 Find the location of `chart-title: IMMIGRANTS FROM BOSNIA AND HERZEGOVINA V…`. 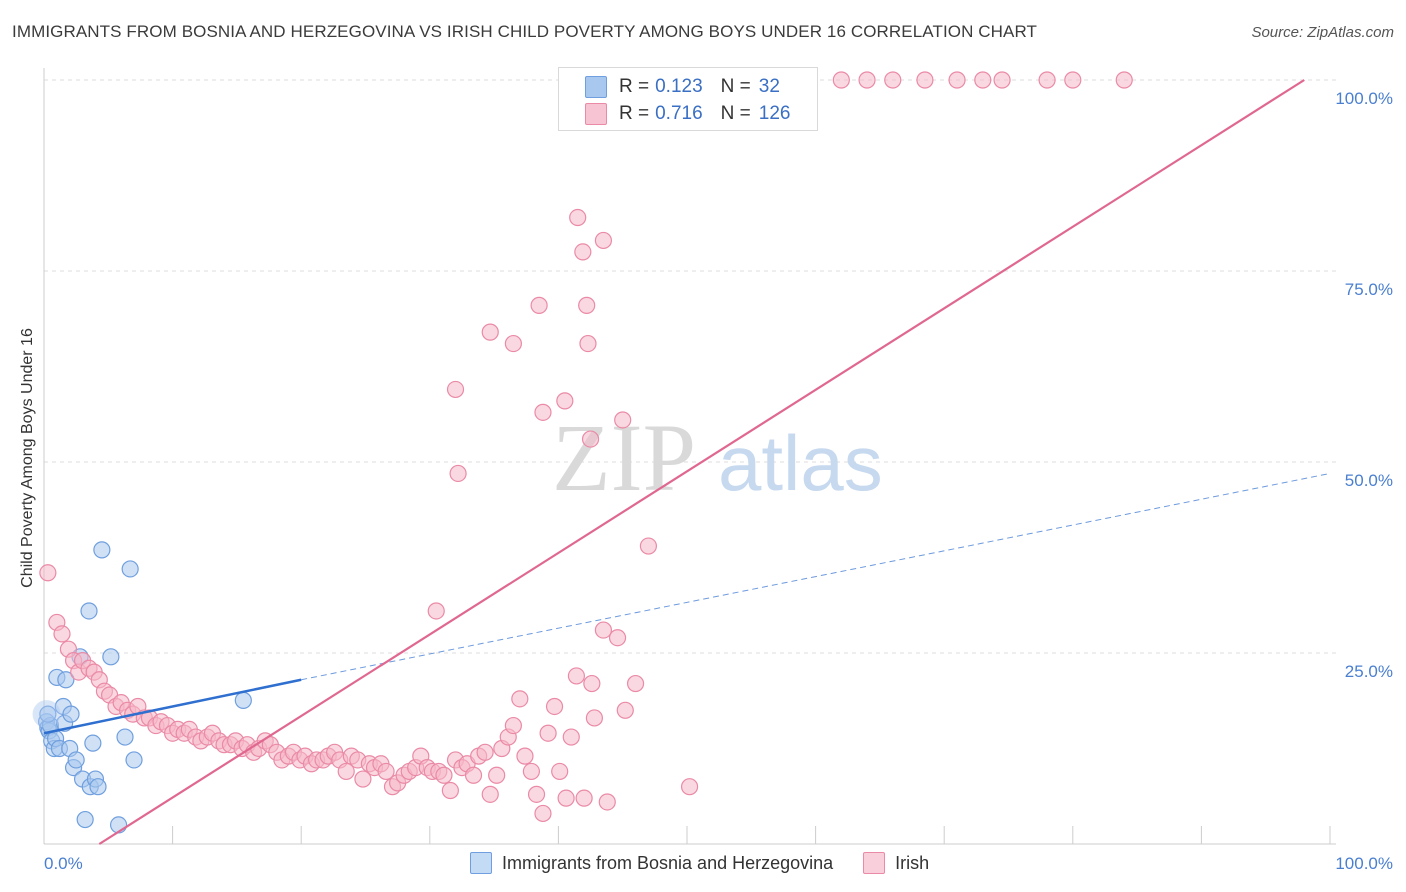

chart-title: IMMIGRANTS FROM BOSNIA AND HERZEGOVINA V… is located at coordinates (525, 31).